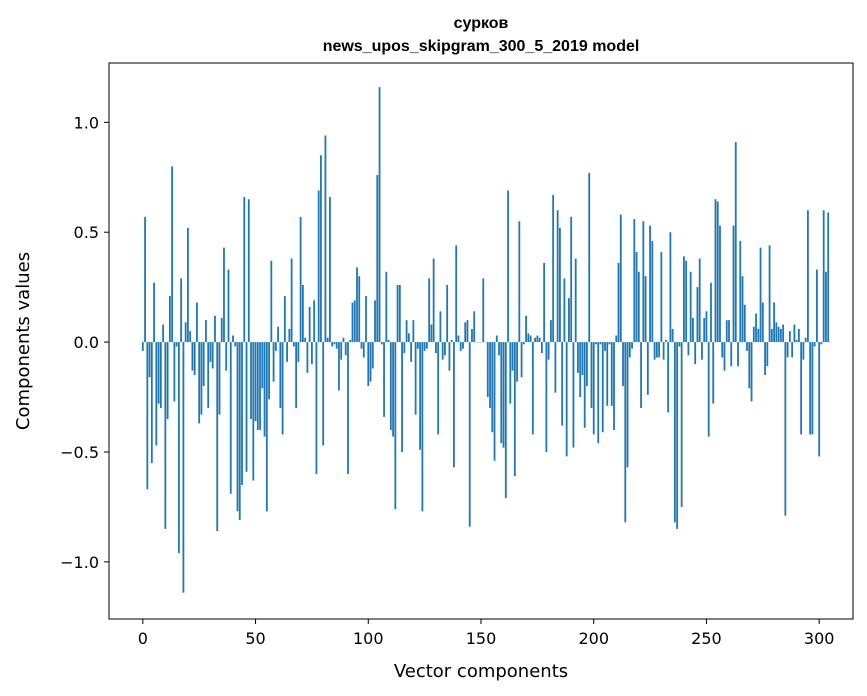  I want to click on x-tick-label: 200, so click(593, 638).